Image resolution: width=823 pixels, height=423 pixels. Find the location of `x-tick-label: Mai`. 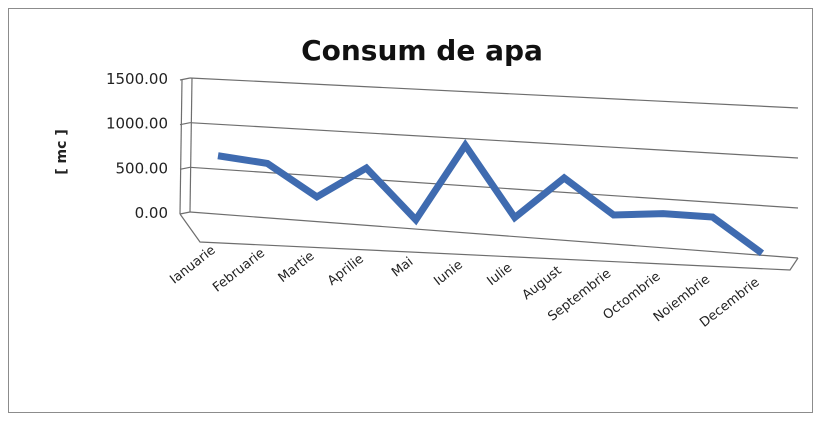

x-tick-label: Mai is located at coordinates (402, 268).